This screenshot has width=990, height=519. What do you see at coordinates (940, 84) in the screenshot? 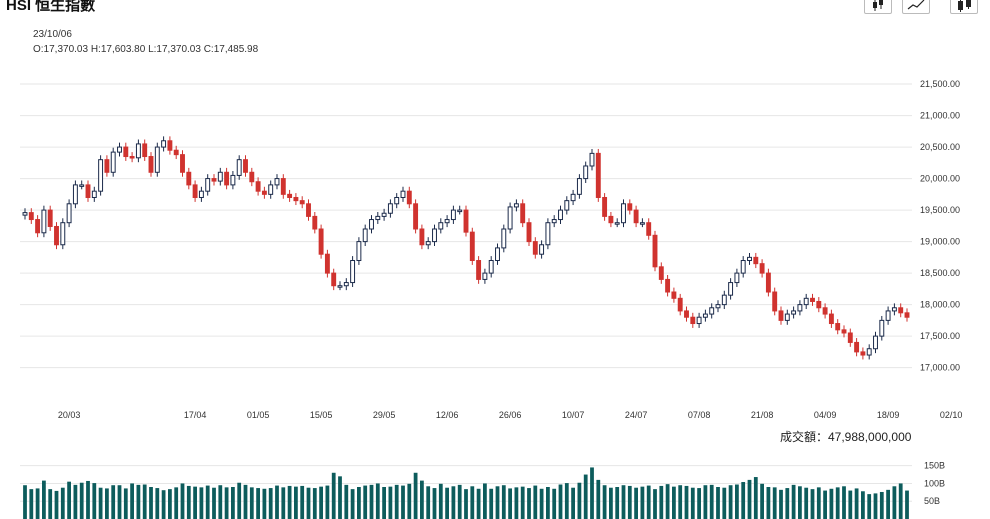
I see `y-tick-label: 21,500.00` at bounding box center [940, 84].